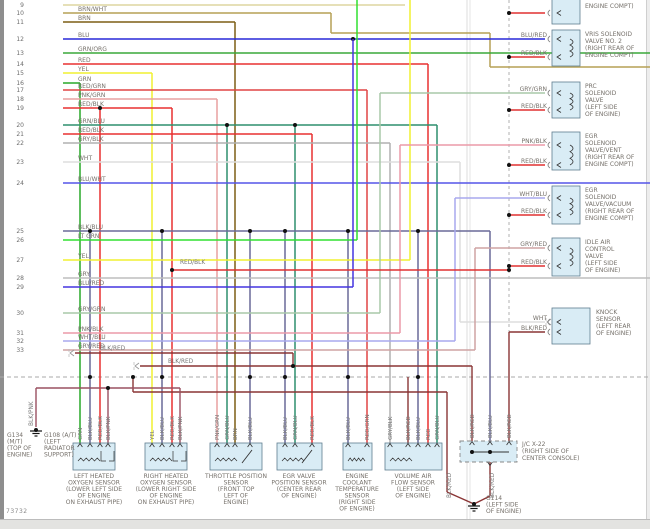 The image size is (650, 529). Describe the element at coordinates (192, 263) in the screenshot. I see `wire-color-tag: RED/BLK` at that location.